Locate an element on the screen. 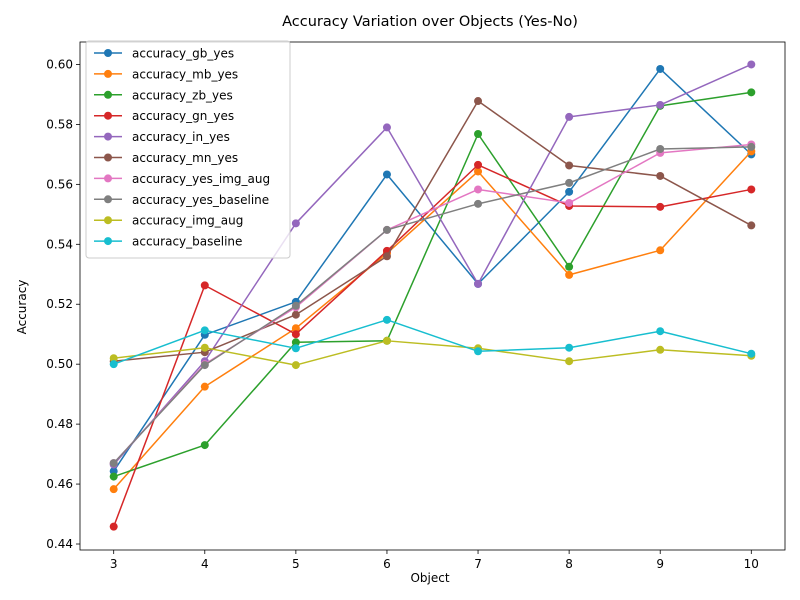 Image resolution: width=800 pixels, height=600 pixels. legend-label: accuracy_yes_img_aug is located at coordinates (201, 179).